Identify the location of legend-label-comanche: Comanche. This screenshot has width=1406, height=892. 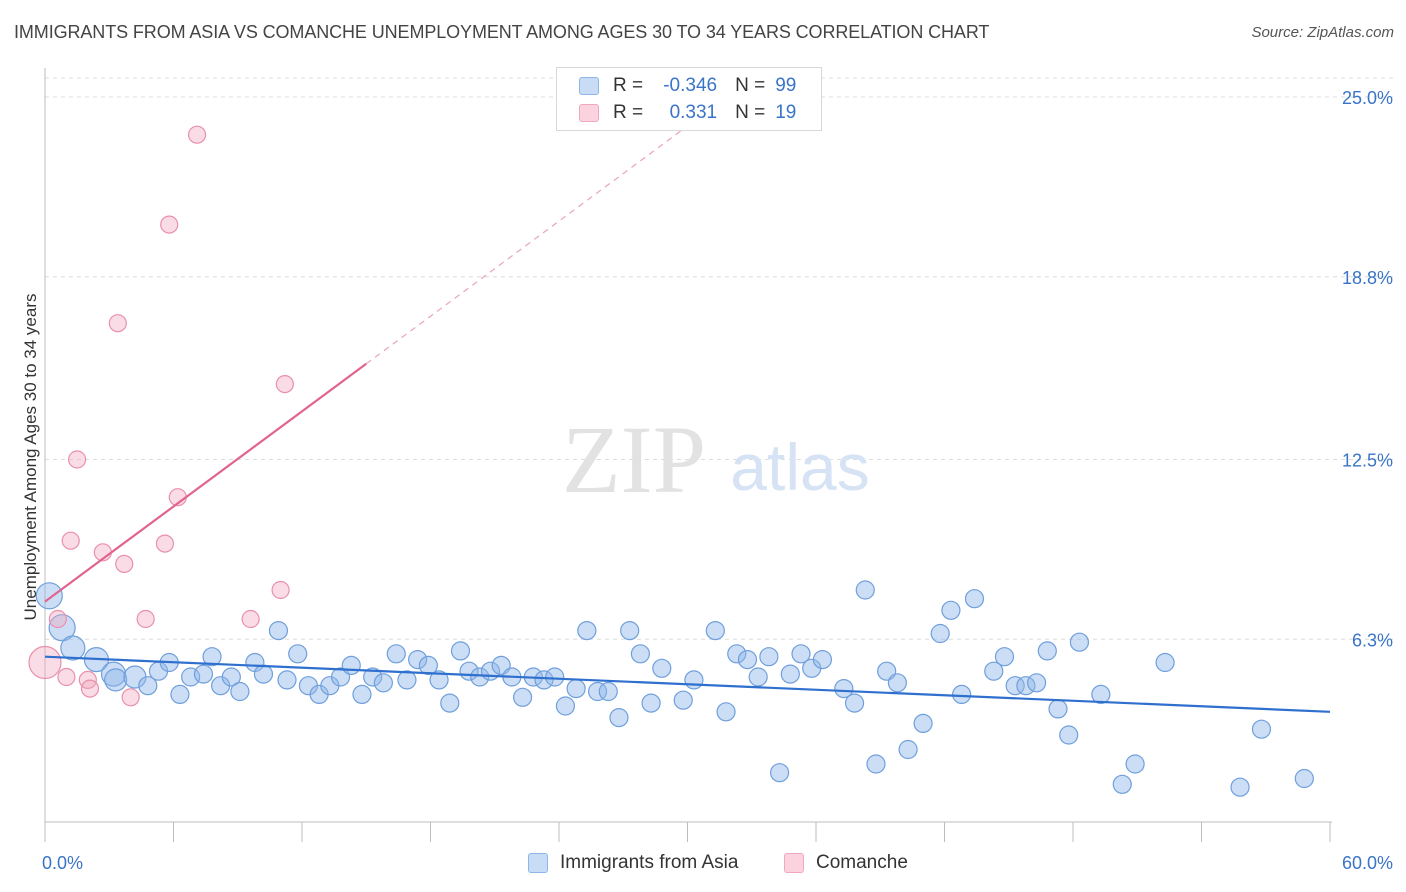
(862, 862).